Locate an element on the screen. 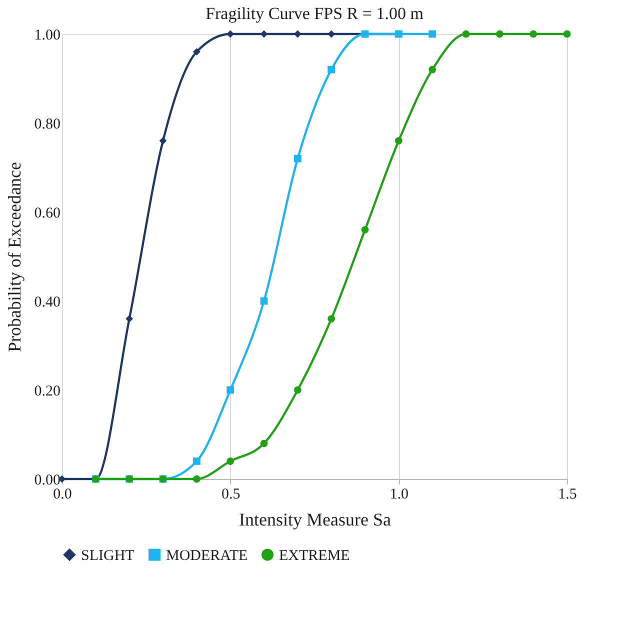  y-axis-title: Probability of Exceedance is located at coordinates (14, 257).